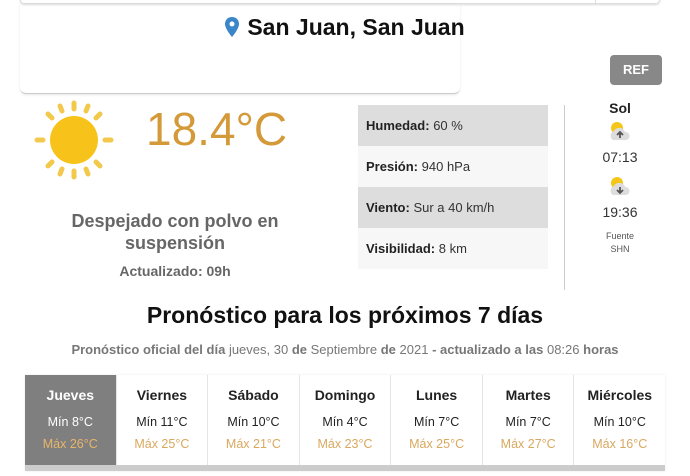 Image resolution: width=690 pixels, height=476 pixels. What do you see at coordinates (254, 420) in the screenshot?
I see `day-tab-sabado: Sábado Mín 10°C Máx 21°C` at bounding box center [254, 420].